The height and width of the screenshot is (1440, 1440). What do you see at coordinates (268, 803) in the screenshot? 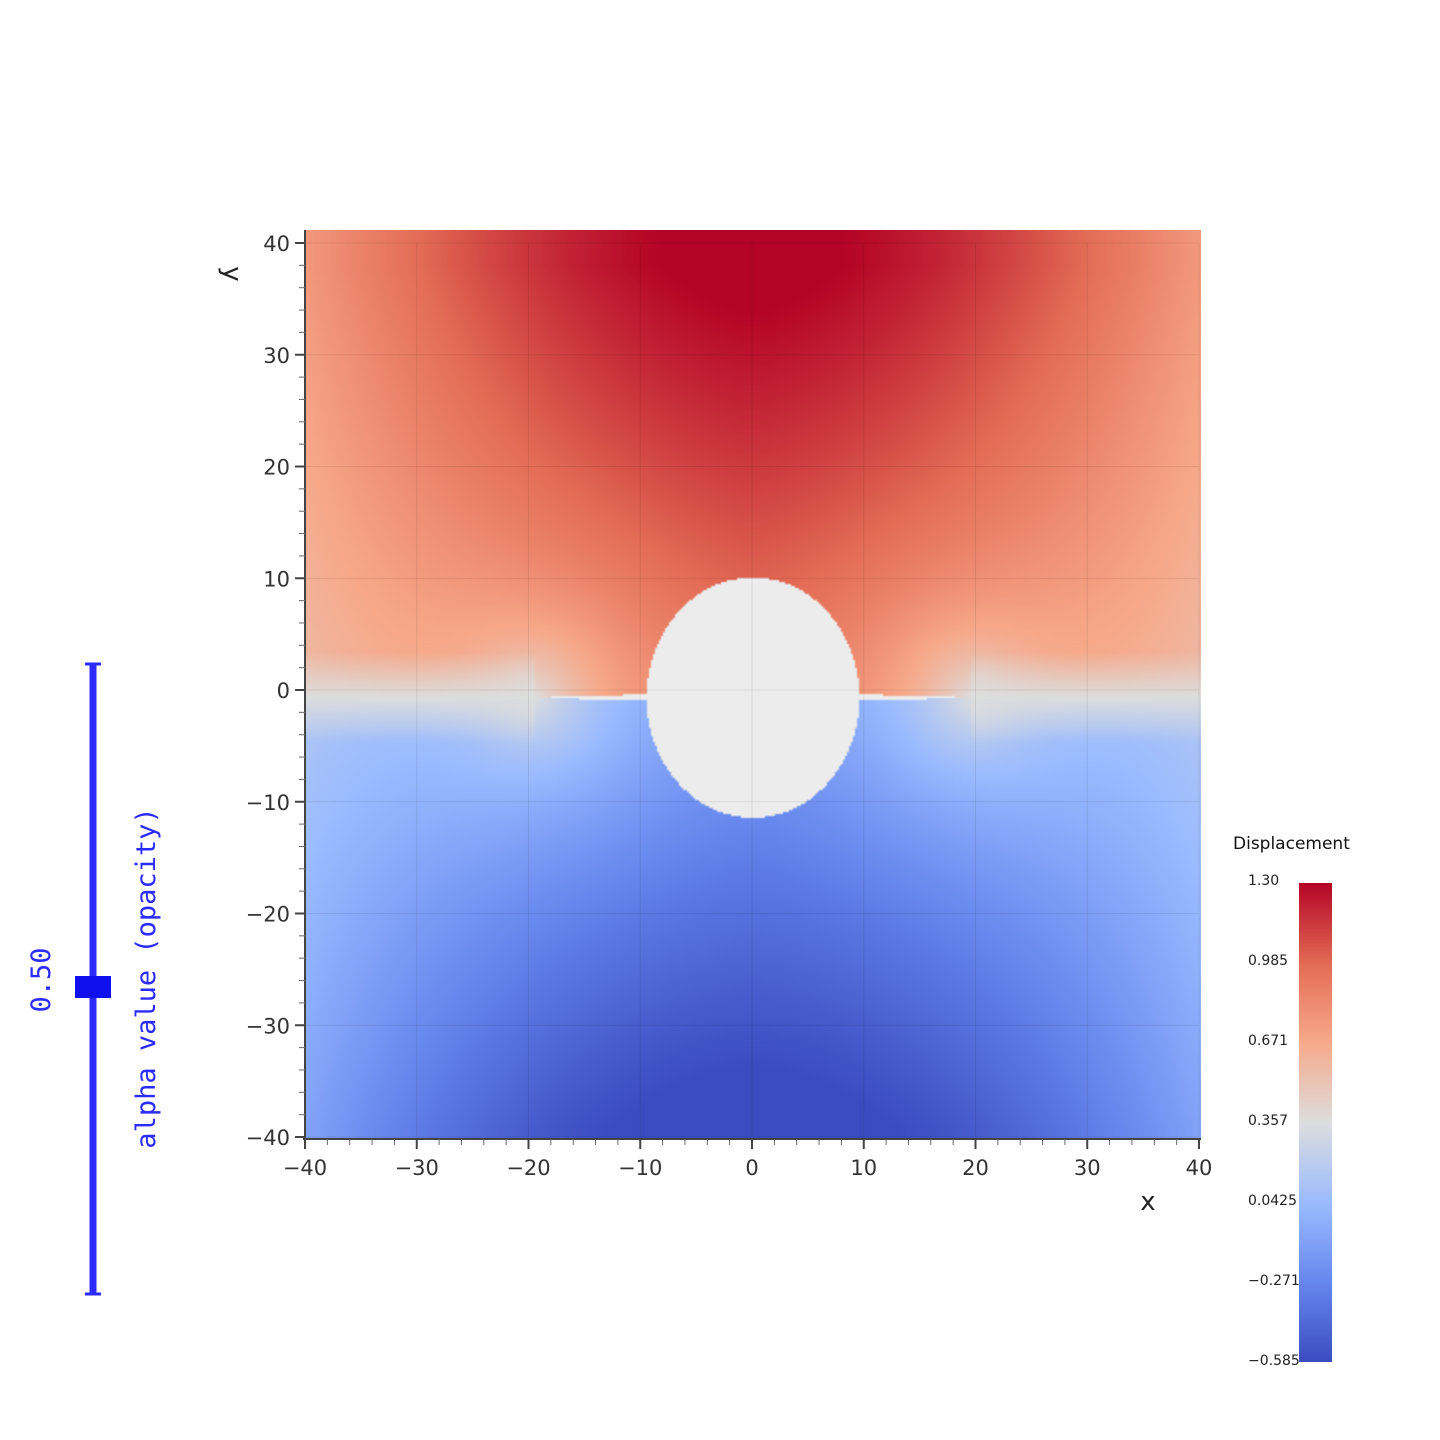
I see `y-tick-label: −10` at bounding box center [268, 803].